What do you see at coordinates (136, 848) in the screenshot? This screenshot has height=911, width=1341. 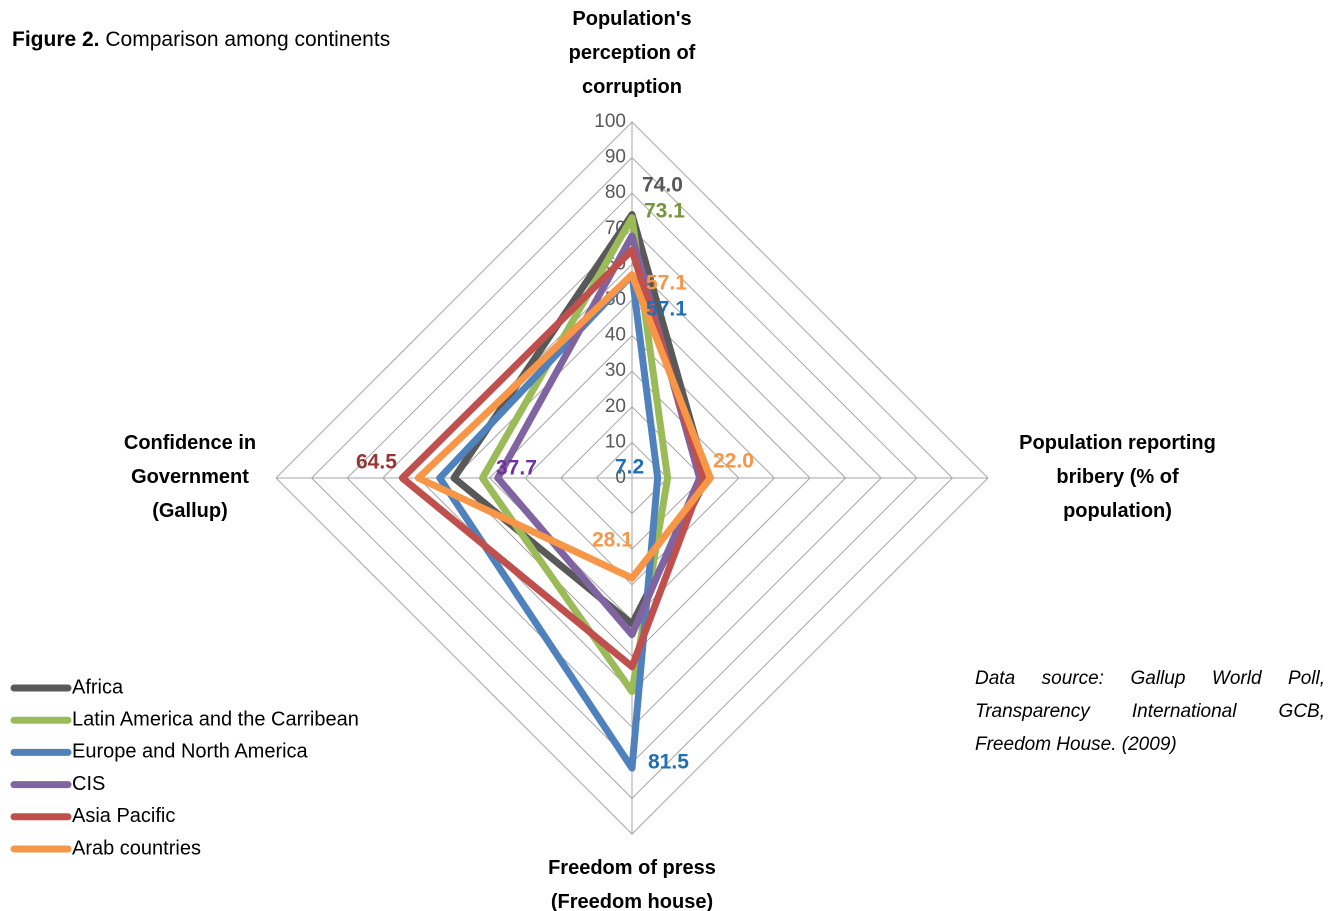 I see `legend-label: Arab countries` at bounding box center [136, 848].